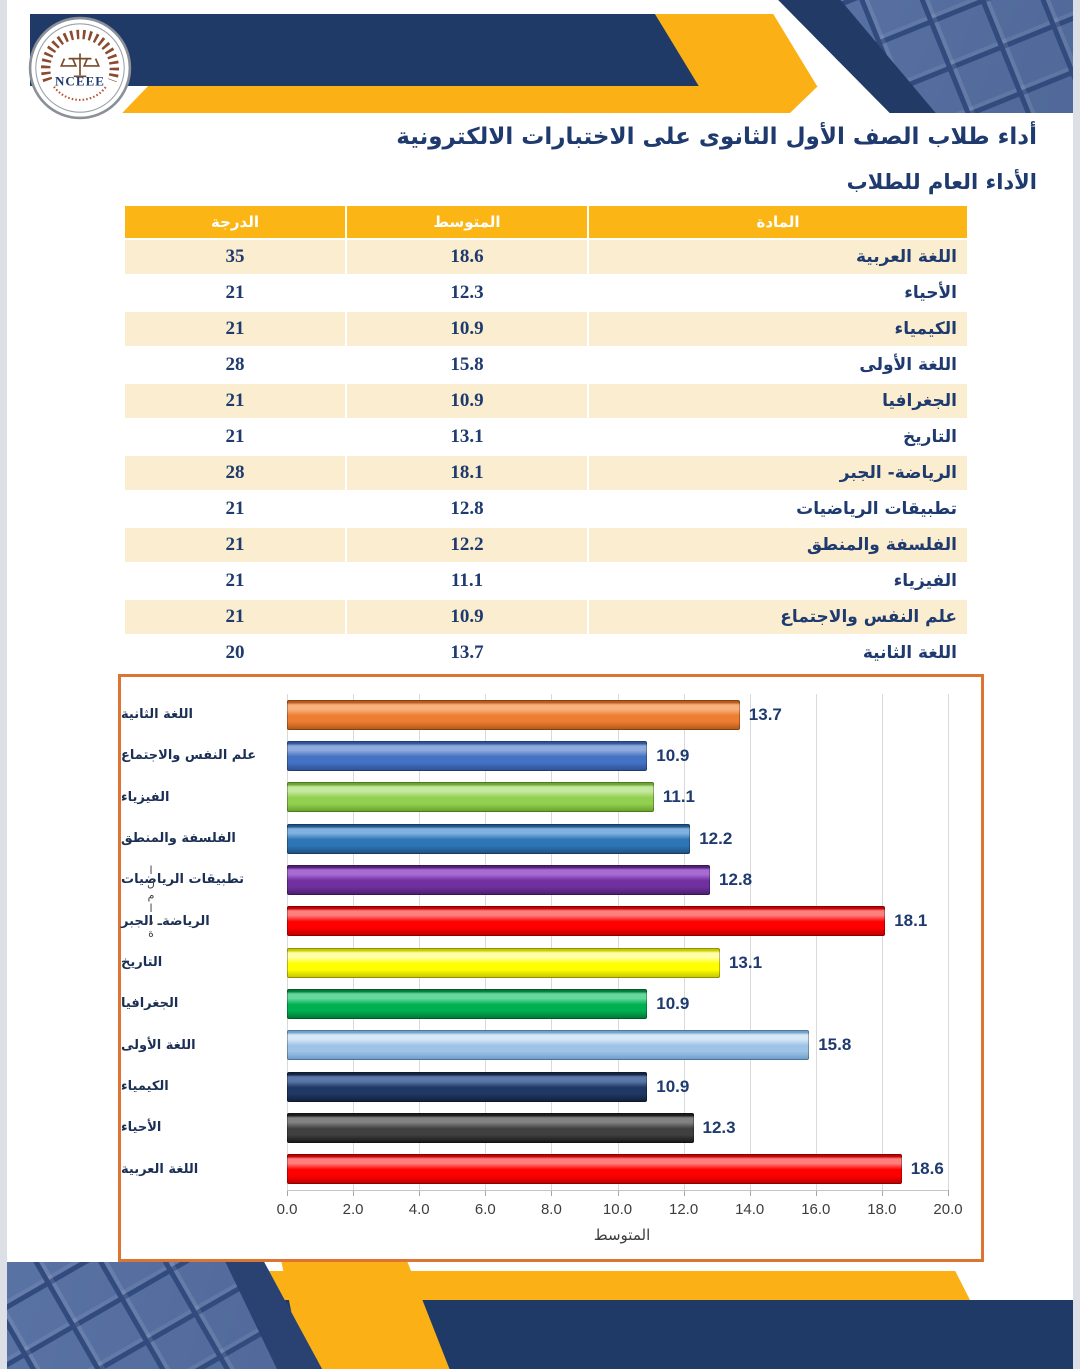  What do you see at coordinates (778, 222) in the screenshot?
I see `col-header-subject: المادة` at bounding box center [778, 222].